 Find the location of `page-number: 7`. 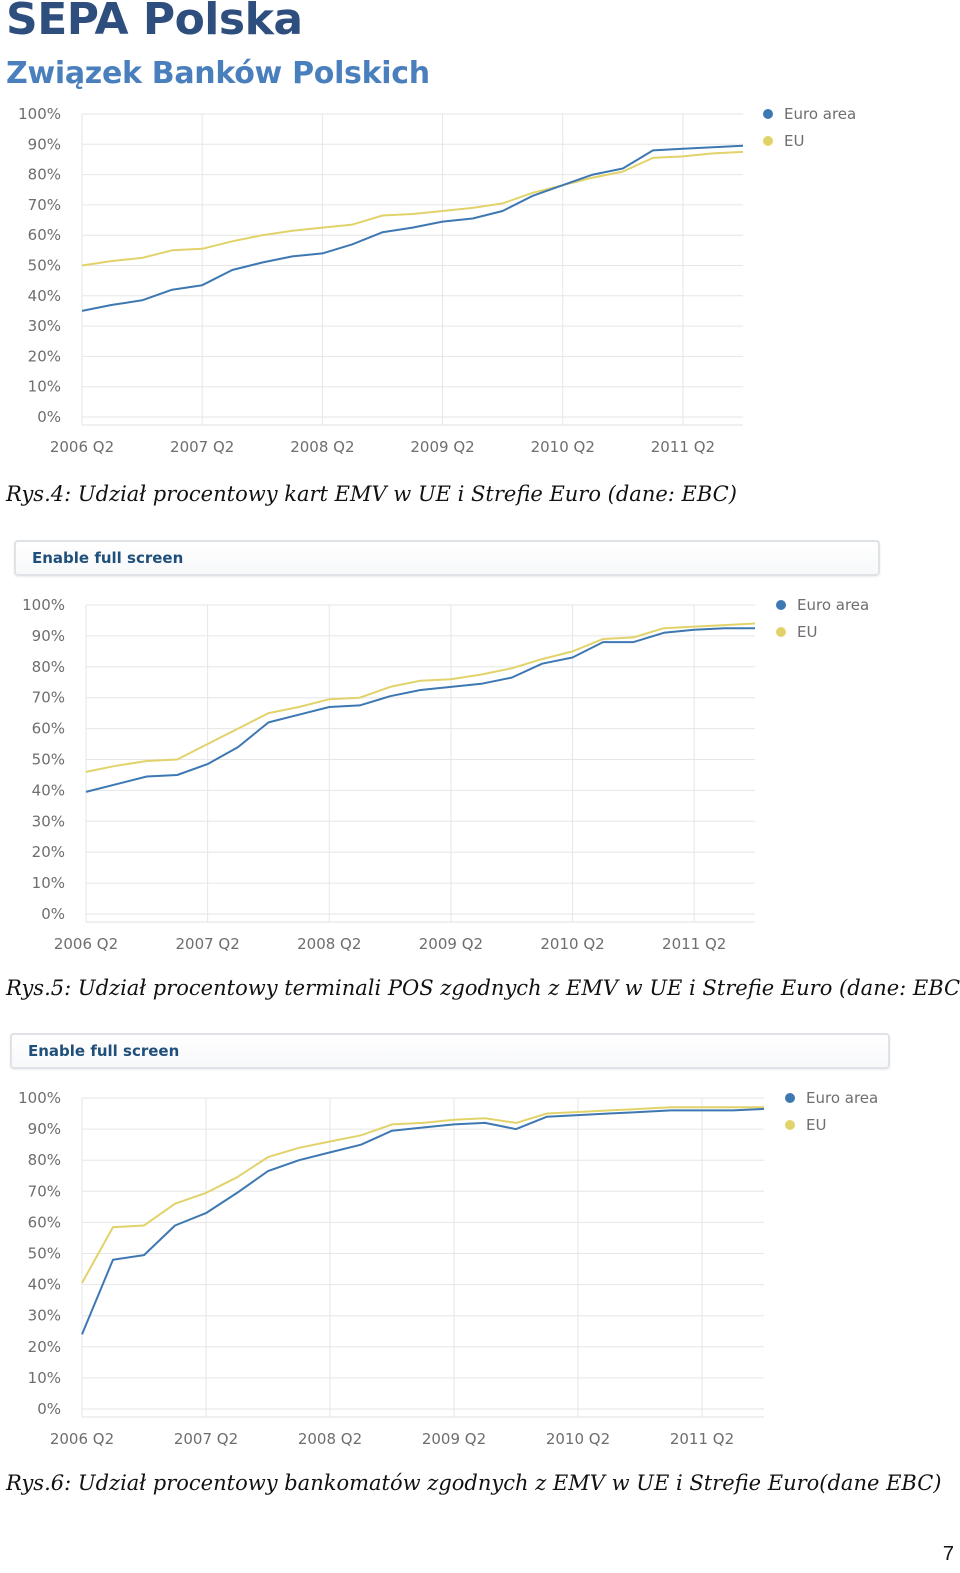

page-number: 7 is located at coordinates (948, 1554).